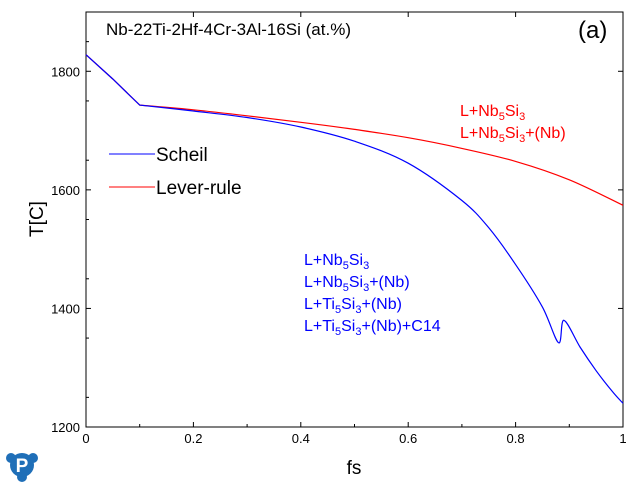 The width and height of the screenshot is (633, 490). What do you see at coordinates (37, 219) in the screenshot?
I see `y-axis-label: T[C]` at bounding box center [37, 219].